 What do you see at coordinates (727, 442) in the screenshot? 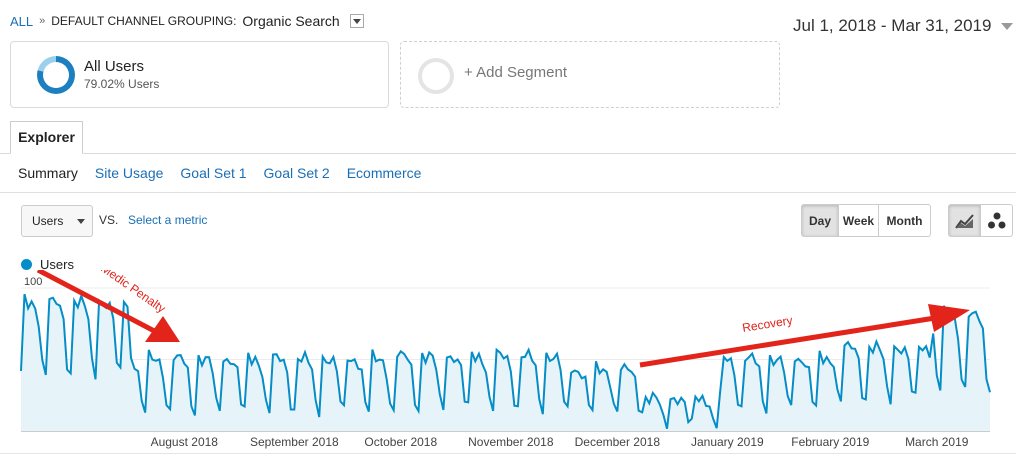
I see `x-tick-label: January 2019` at bounding box center [727, 442].